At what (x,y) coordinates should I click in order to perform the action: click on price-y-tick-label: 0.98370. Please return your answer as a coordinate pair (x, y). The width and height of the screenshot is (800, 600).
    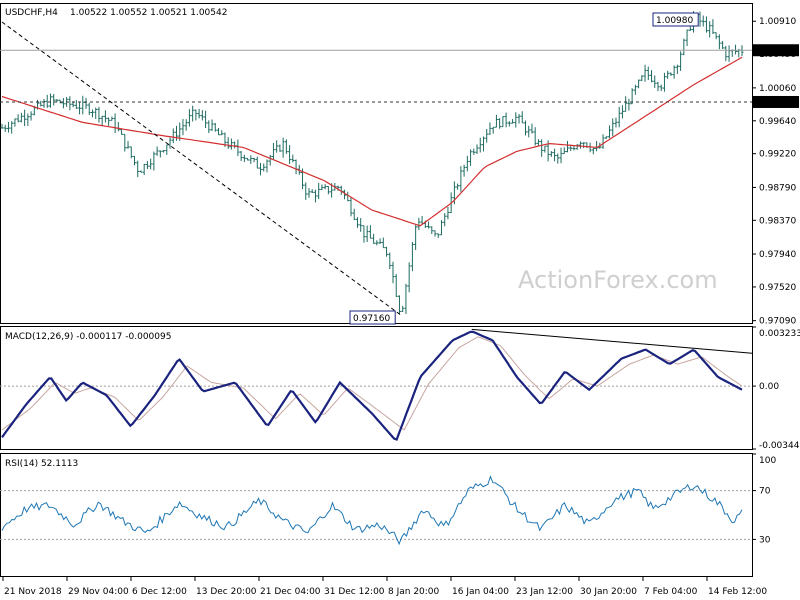
    Looking at the image, I should click on (777, 221).